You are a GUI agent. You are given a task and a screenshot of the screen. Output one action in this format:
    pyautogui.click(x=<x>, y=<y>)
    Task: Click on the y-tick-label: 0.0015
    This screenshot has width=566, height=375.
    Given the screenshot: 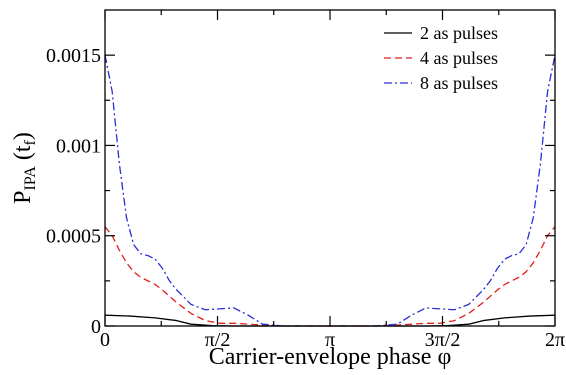 What is the action you would take?
    pyautogui.click(x=73, y=56)
    